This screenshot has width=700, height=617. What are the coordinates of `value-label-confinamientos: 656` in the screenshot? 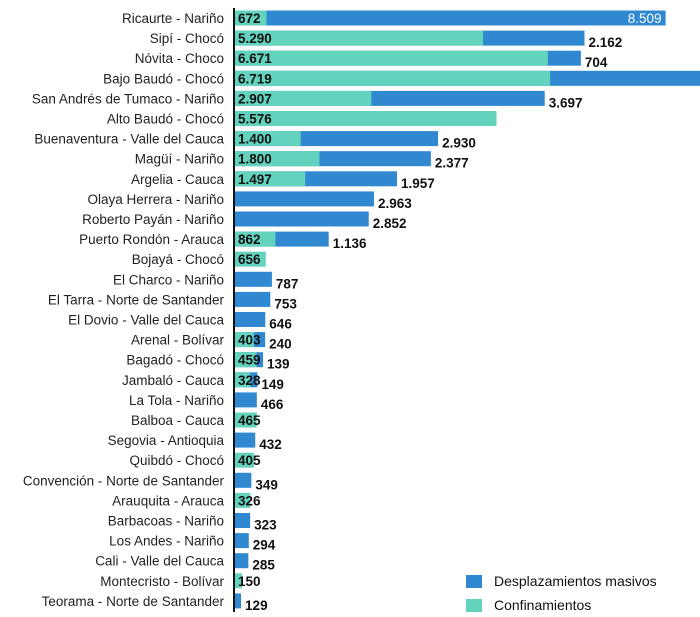 It's located at (249, 259).